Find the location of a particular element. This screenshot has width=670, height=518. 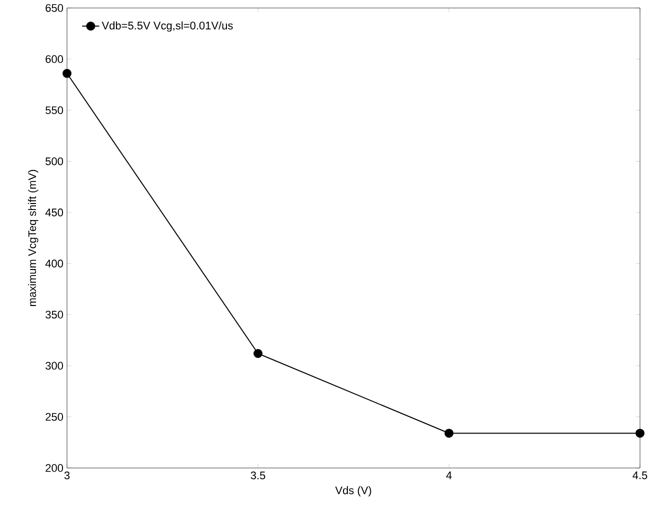

x-tick-label: 4 is located at coordinates (449, 476).